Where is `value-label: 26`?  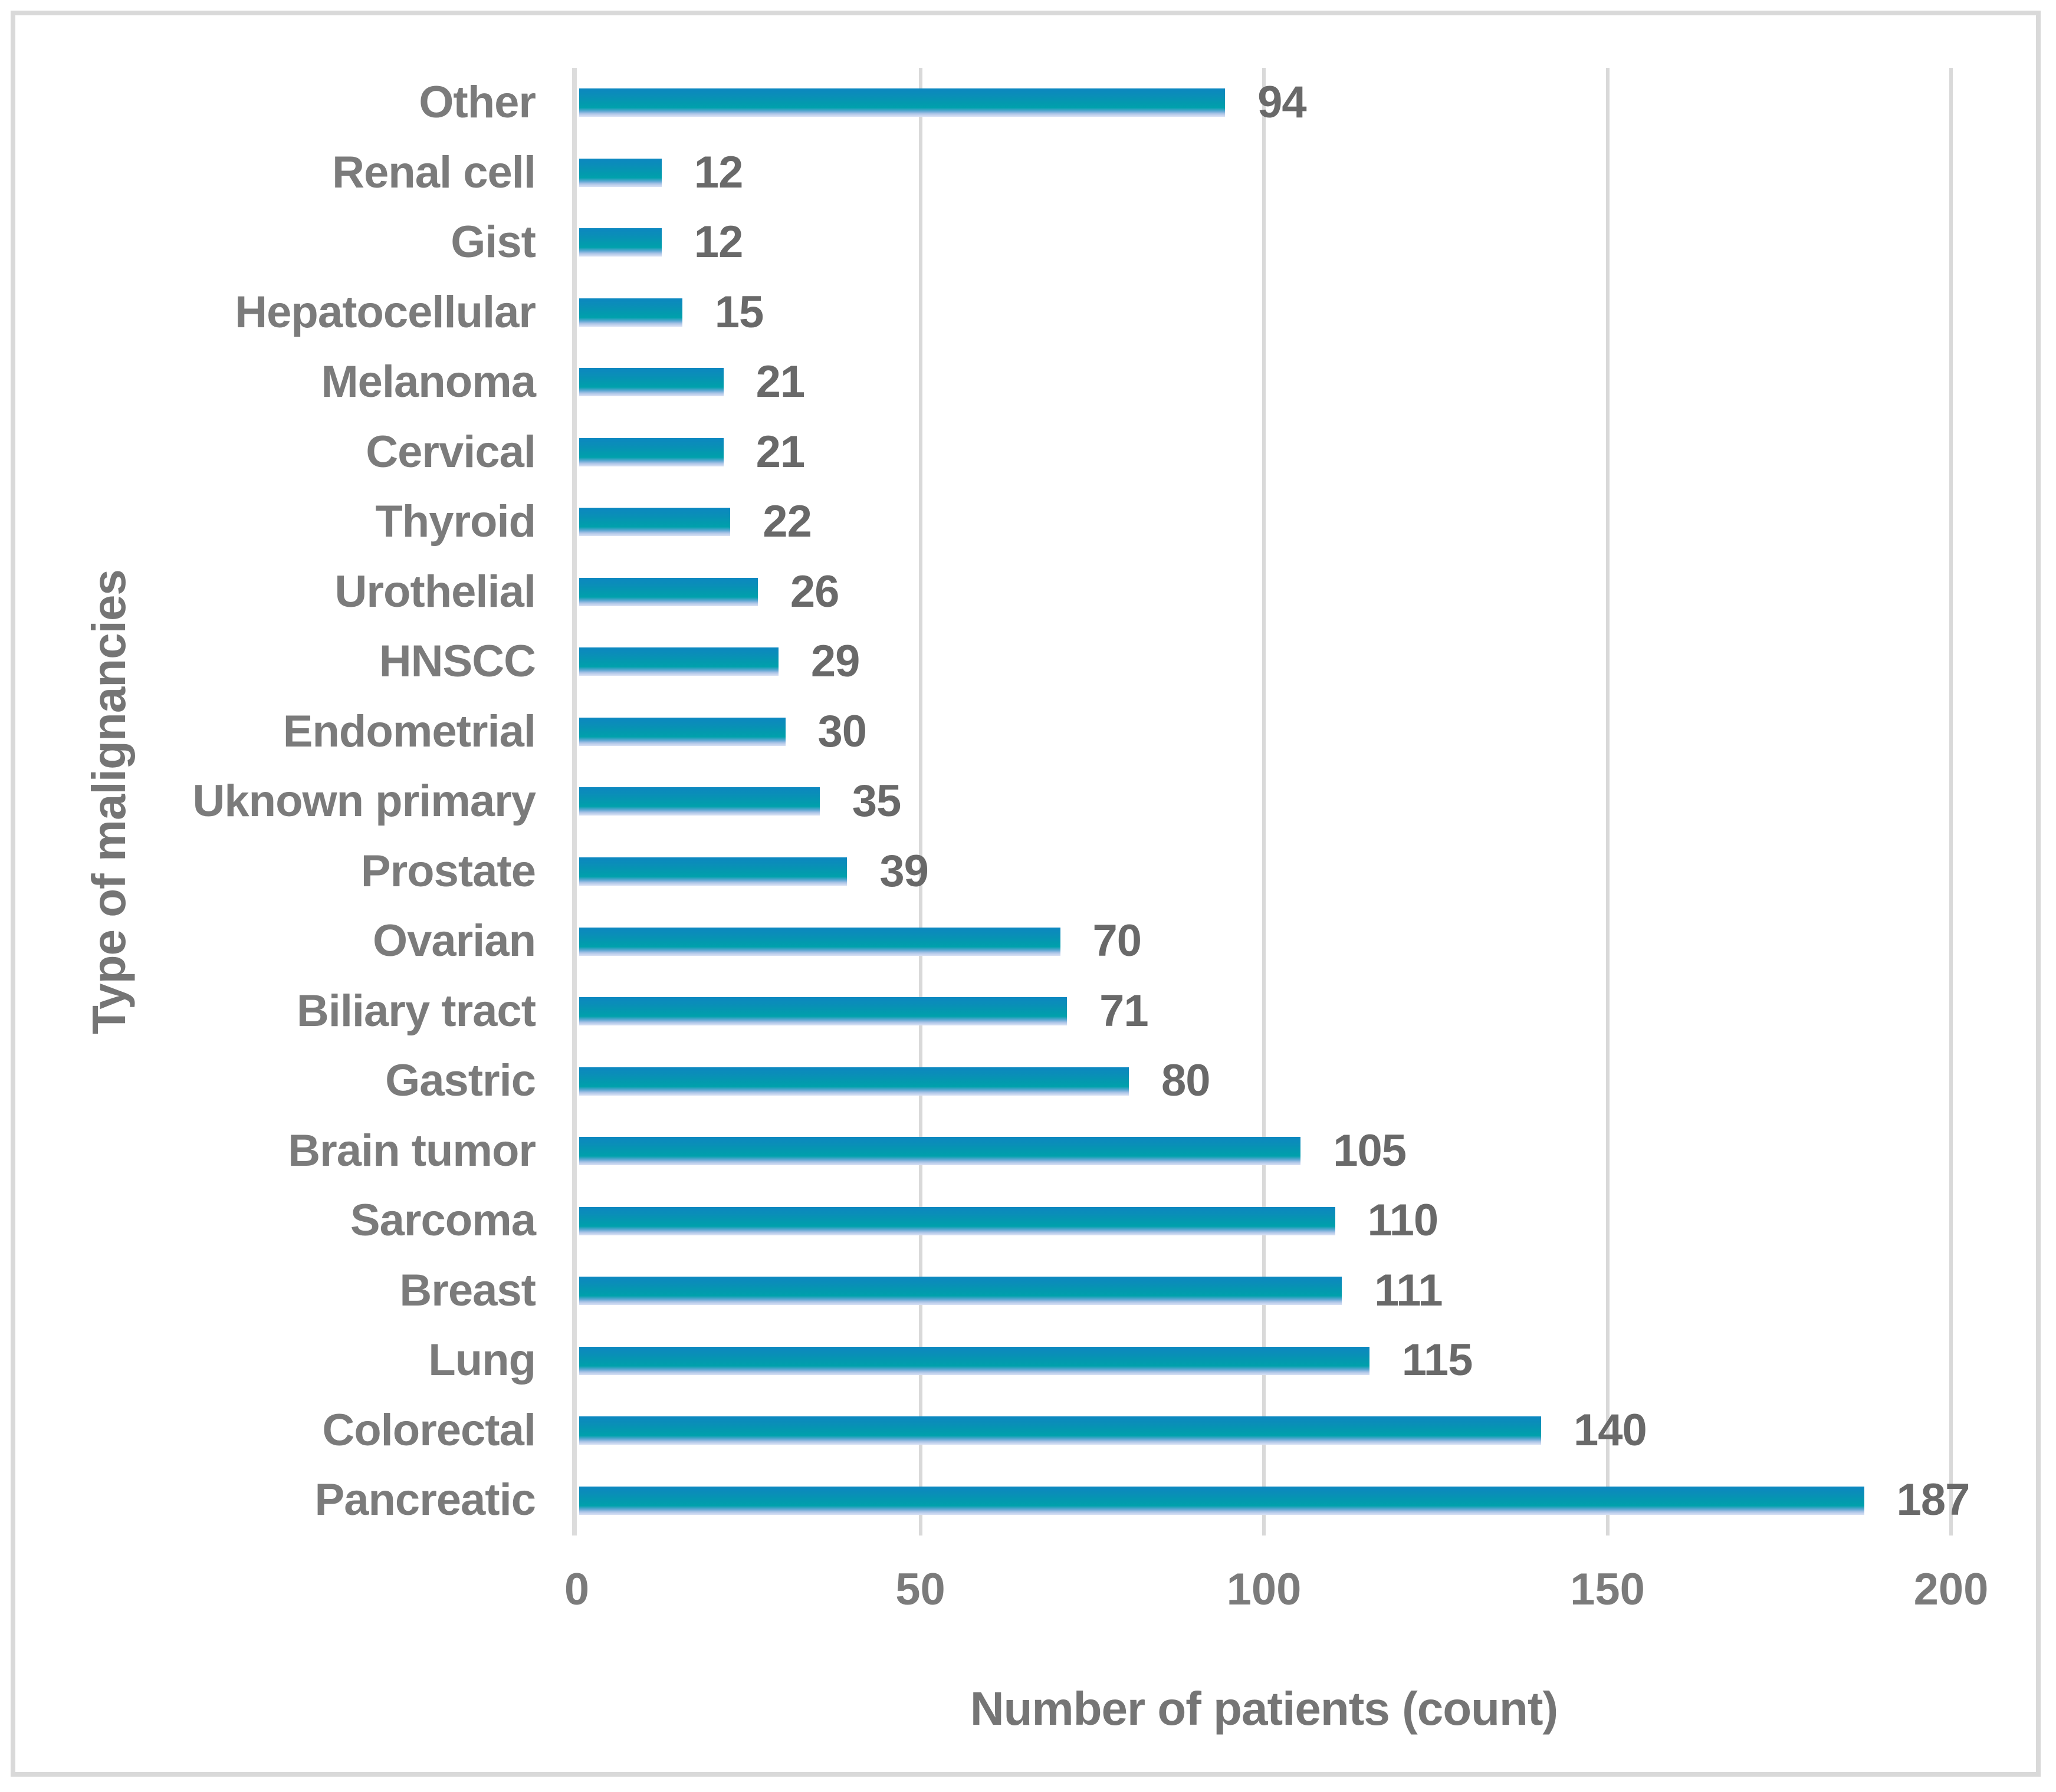 value-label: 26 is located at coordinates (815, 591).